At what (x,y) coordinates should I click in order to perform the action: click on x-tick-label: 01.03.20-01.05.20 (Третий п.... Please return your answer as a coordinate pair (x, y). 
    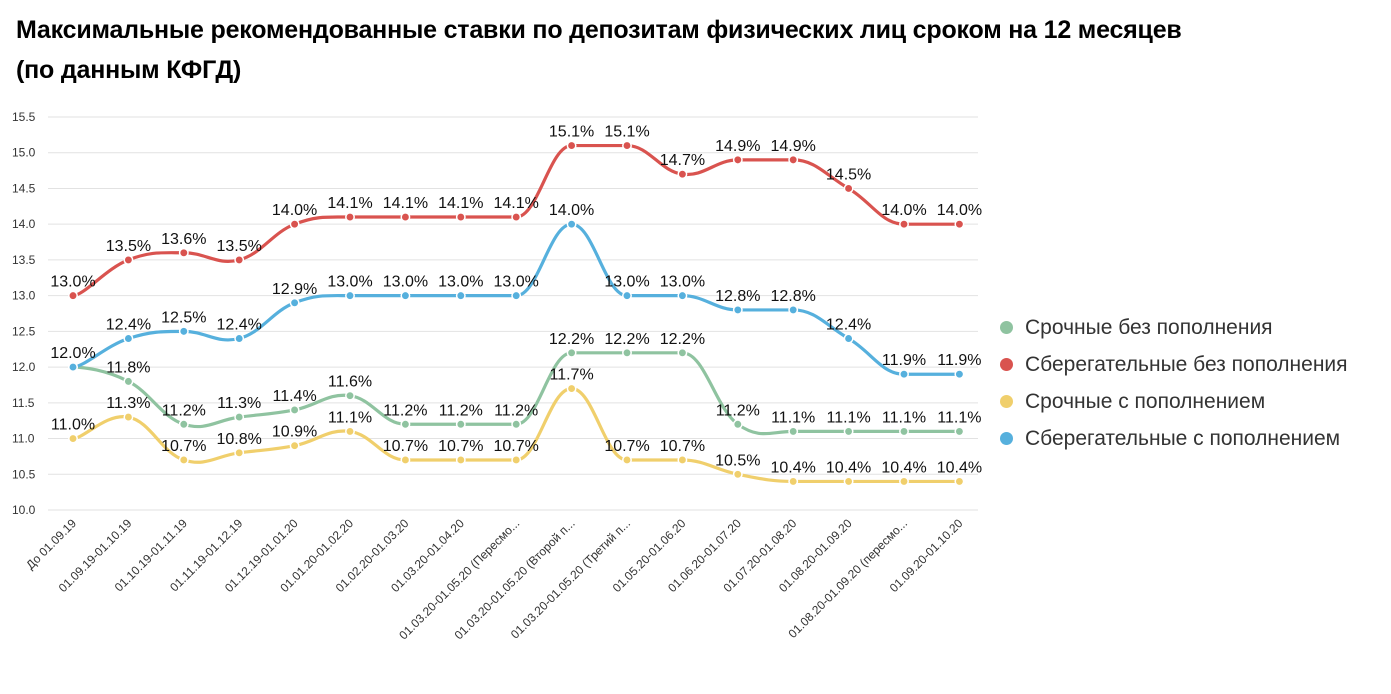
    Looking at the image, I should click on (570, 578).